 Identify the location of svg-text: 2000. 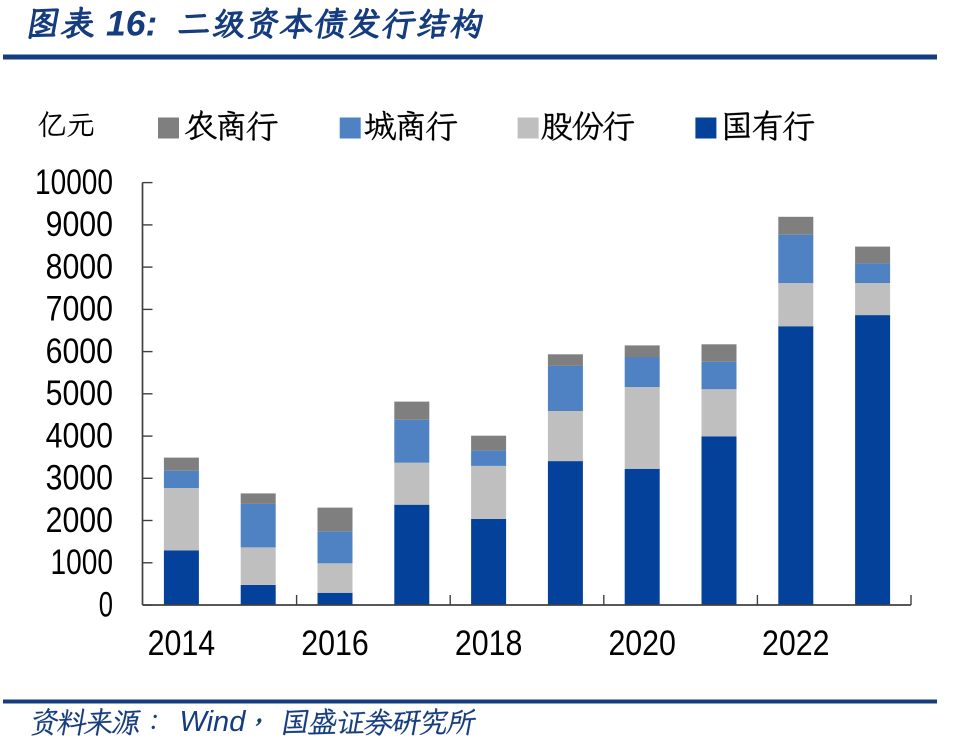
(79, 520).